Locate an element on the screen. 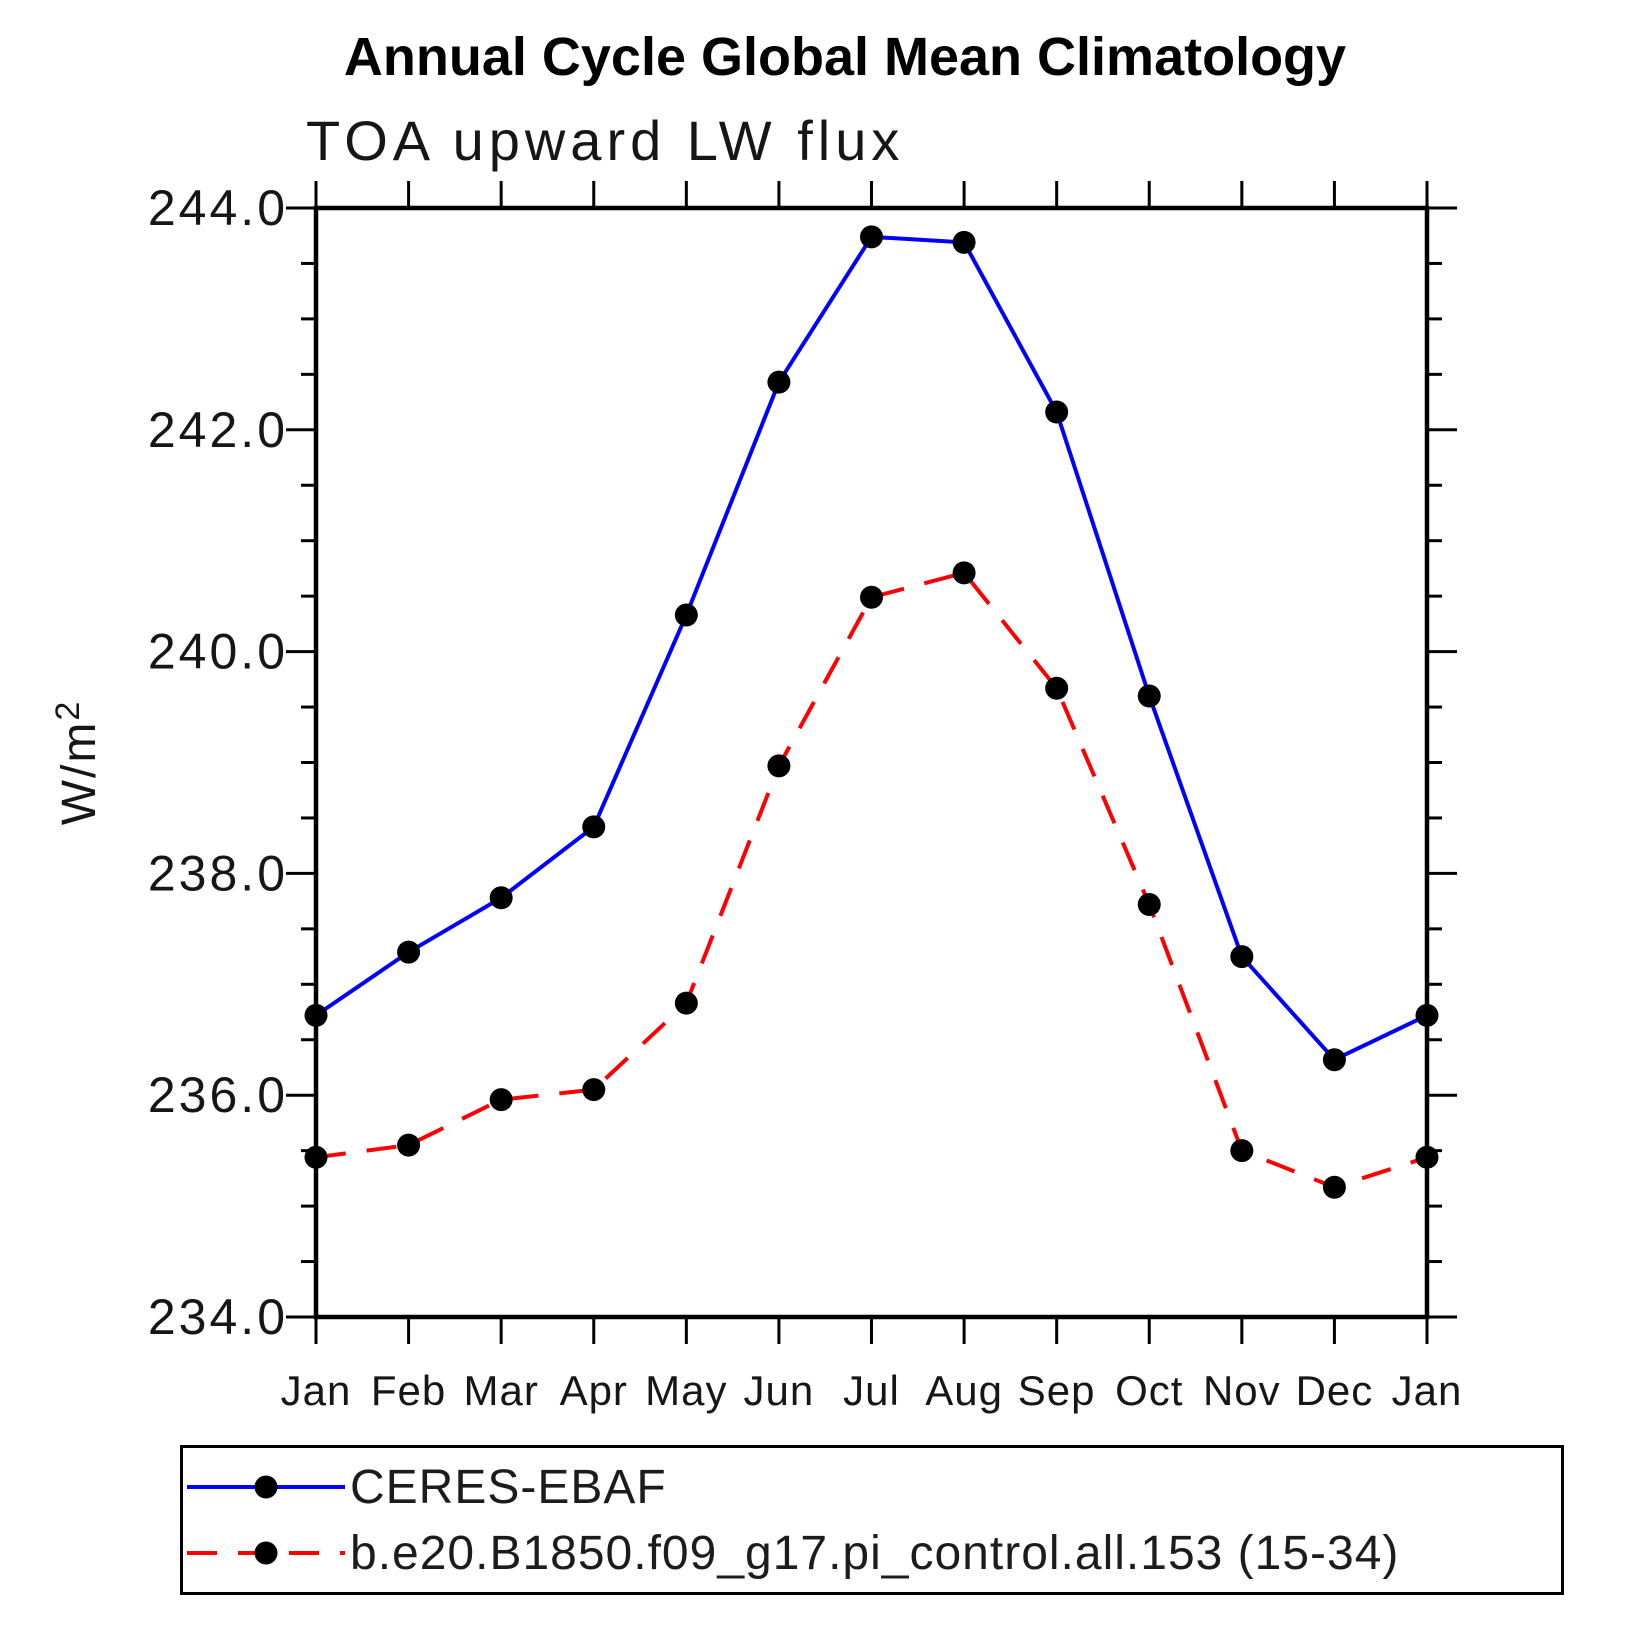 This screenshot has width=1630, height=1630. y-tick-label: 236.0 is located at coordinates (218, 1095).